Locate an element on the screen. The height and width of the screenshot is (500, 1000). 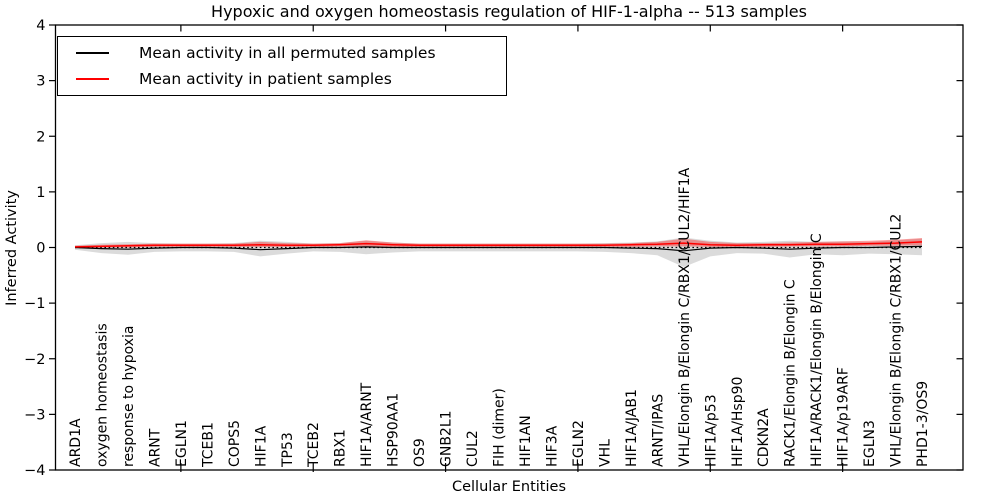
y-tick-label: −1 is located at coordinates (34, 304).